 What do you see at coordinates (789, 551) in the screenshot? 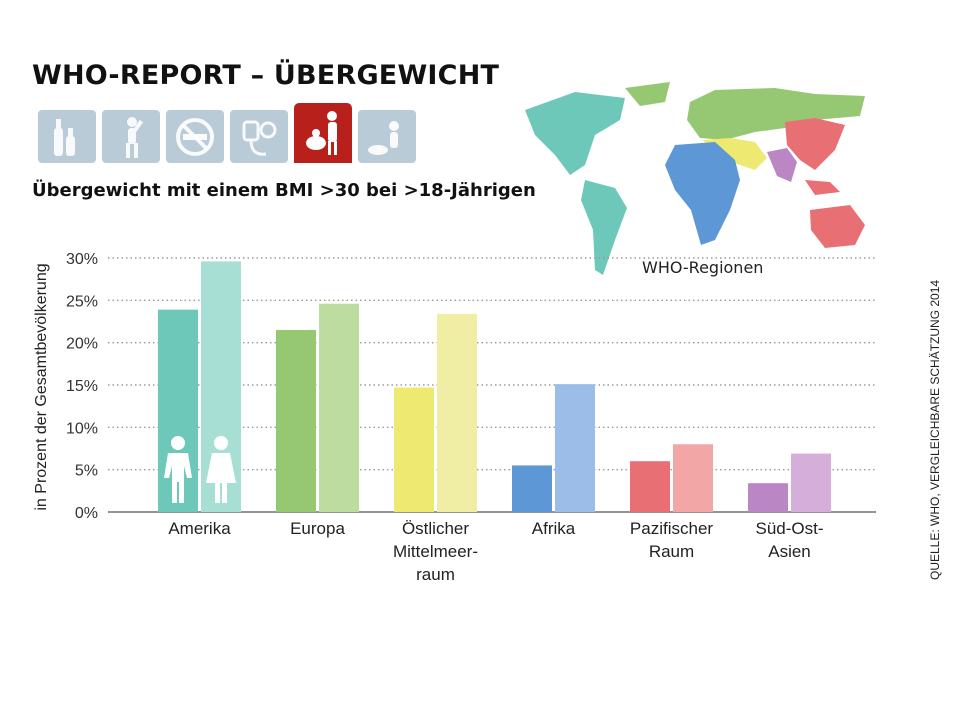
I see `x-tick-label: Asien` at bounding box center [789, 551].